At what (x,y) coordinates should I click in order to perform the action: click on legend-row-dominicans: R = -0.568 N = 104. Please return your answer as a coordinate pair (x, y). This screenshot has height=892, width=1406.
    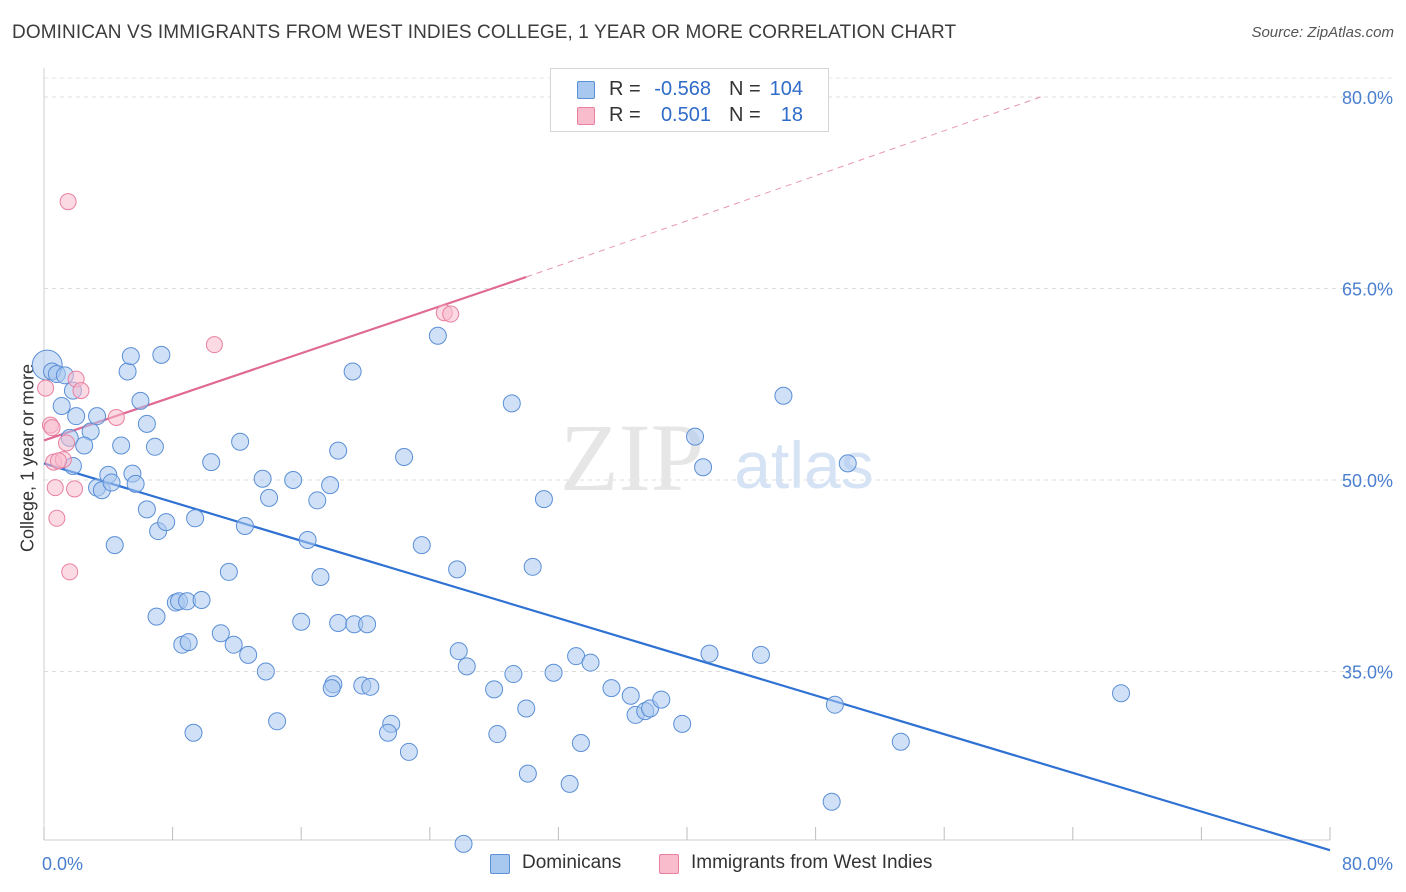
    Looking at the image, I should click on (689, 90).